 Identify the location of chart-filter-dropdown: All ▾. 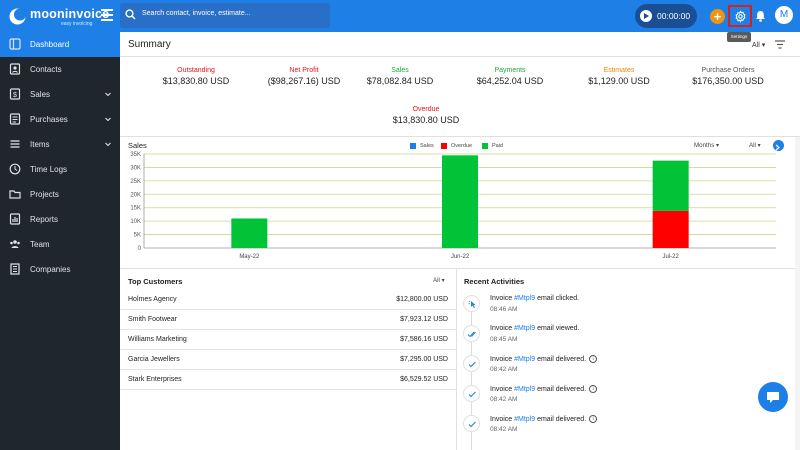
(755, 145).